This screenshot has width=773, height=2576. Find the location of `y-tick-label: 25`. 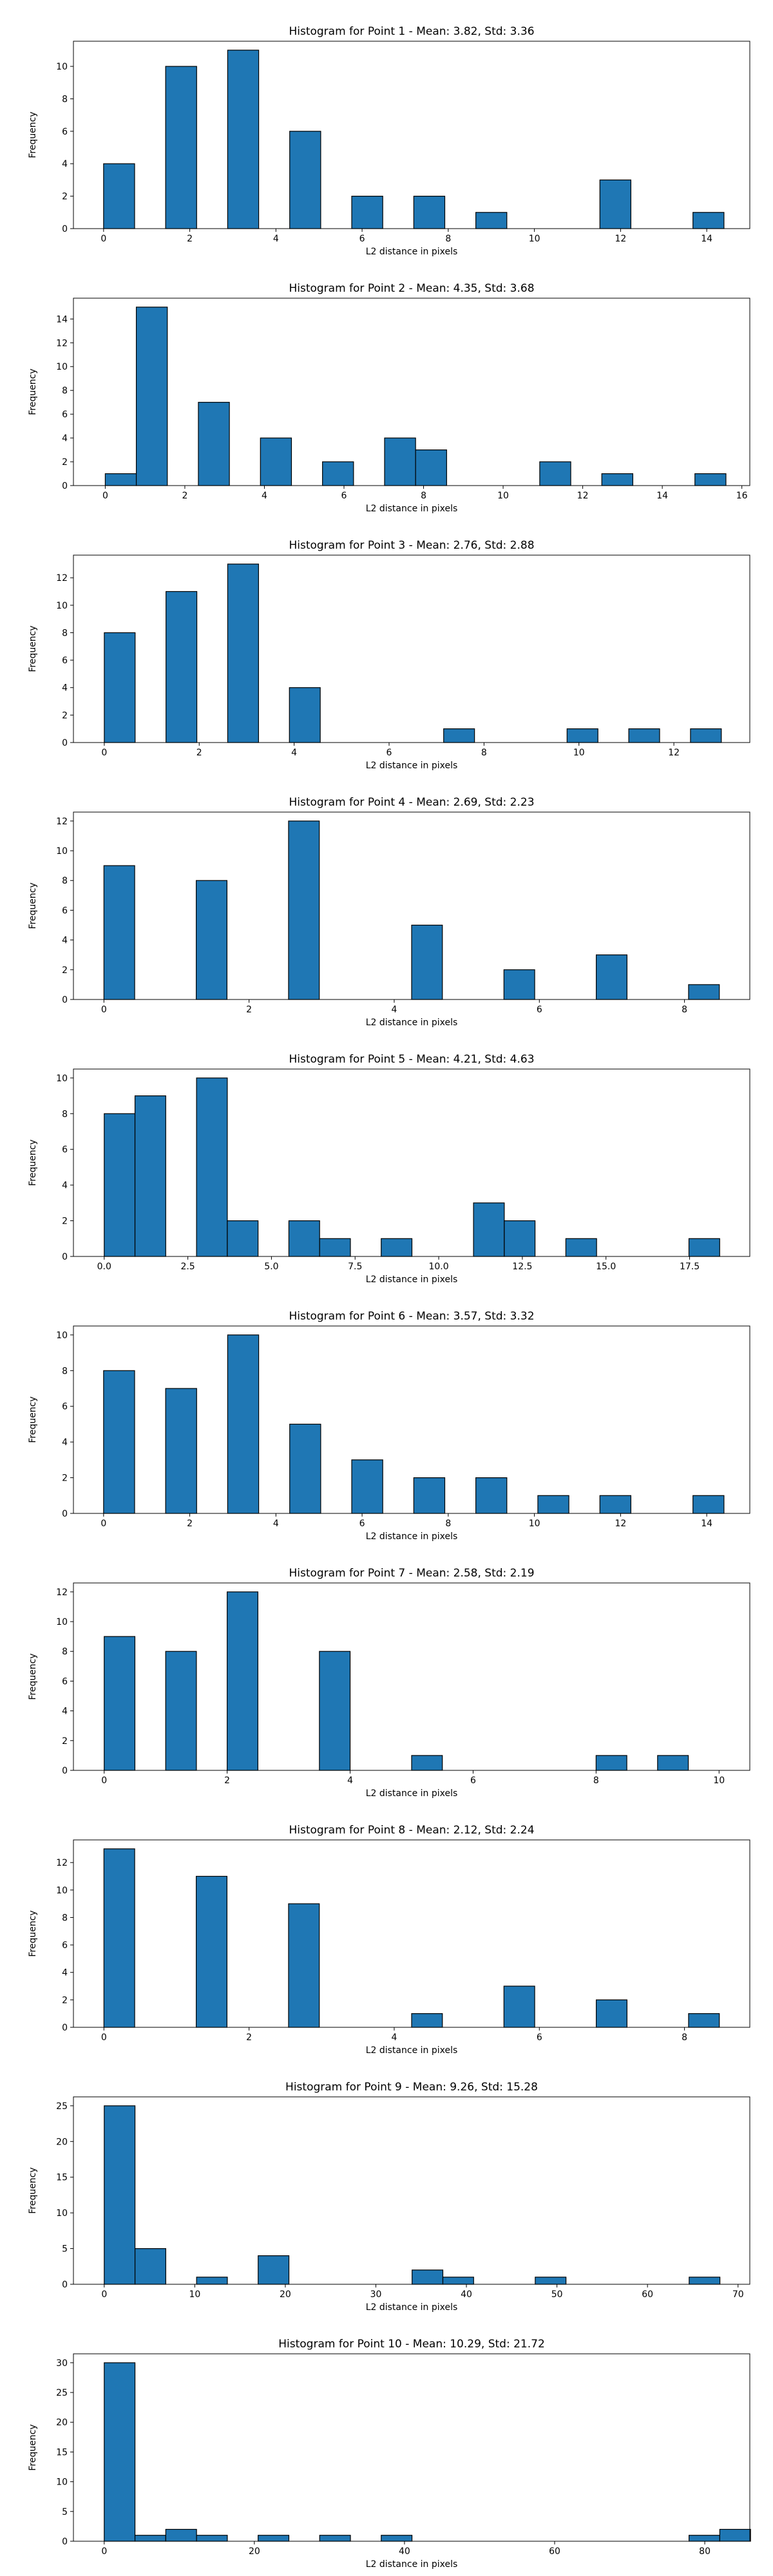

y-tick-label: 25 is located at coordinates (62, 2106).